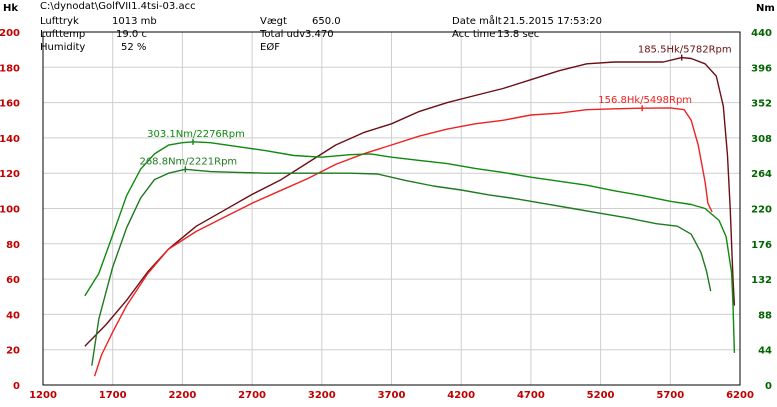  Describe the element at coordinates (62, 47) in the screenshot. I see `humidity-label: Humidity` at that location.